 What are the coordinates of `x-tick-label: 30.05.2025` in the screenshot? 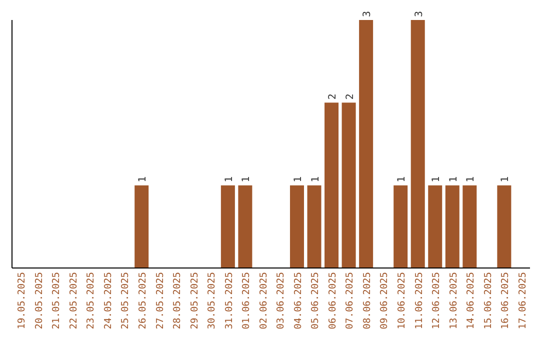 It's located at (212, 301).